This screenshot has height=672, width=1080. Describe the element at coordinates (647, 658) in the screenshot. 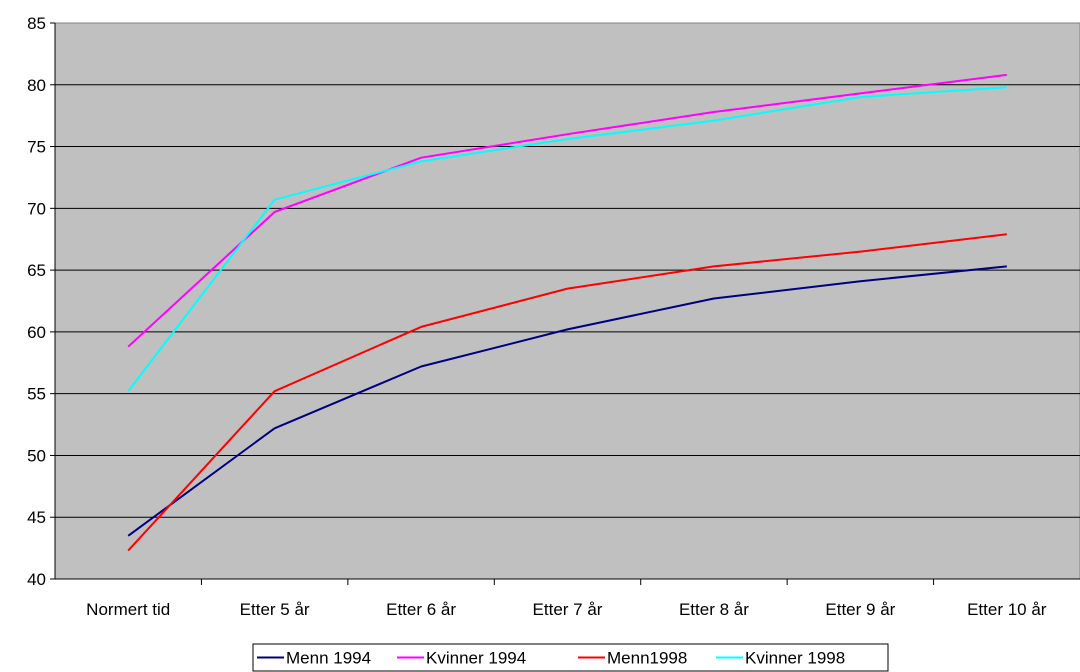

I see `legend-label: Menn1998` at that location.